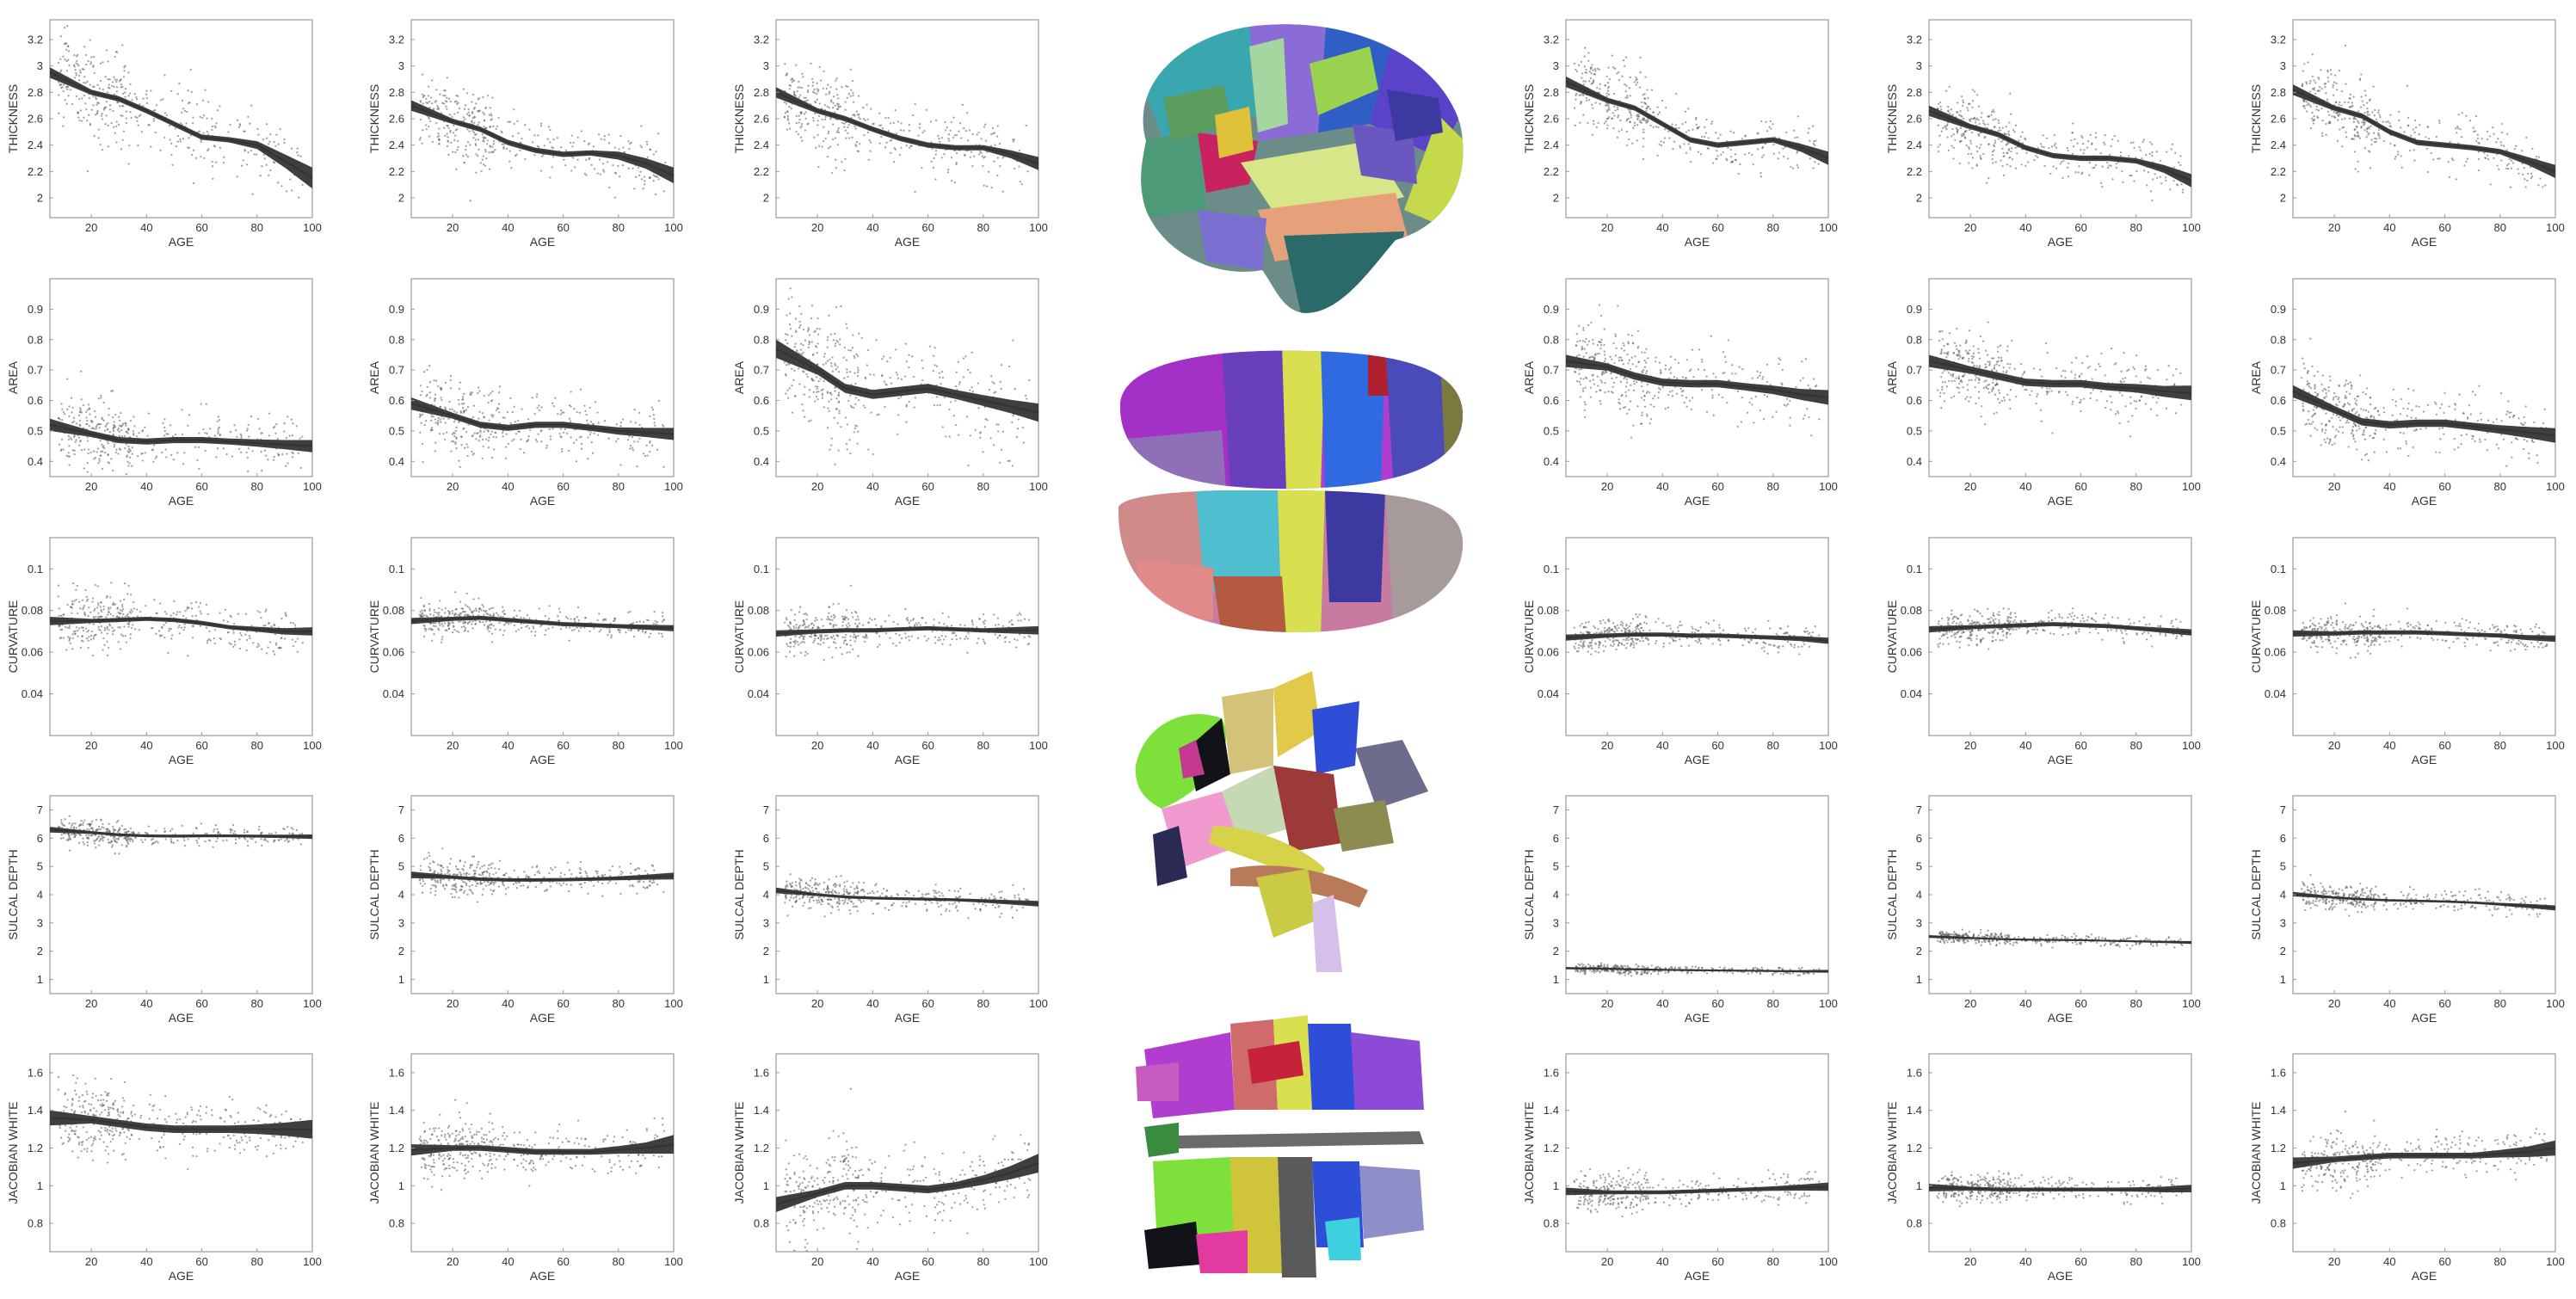 Image resolution: width=2576 pixels, height=1299 pixels. What do you see at coordinates (2424, 119) in the screenshot?
I see `plot-frame` at bounding box center [2424, 119].